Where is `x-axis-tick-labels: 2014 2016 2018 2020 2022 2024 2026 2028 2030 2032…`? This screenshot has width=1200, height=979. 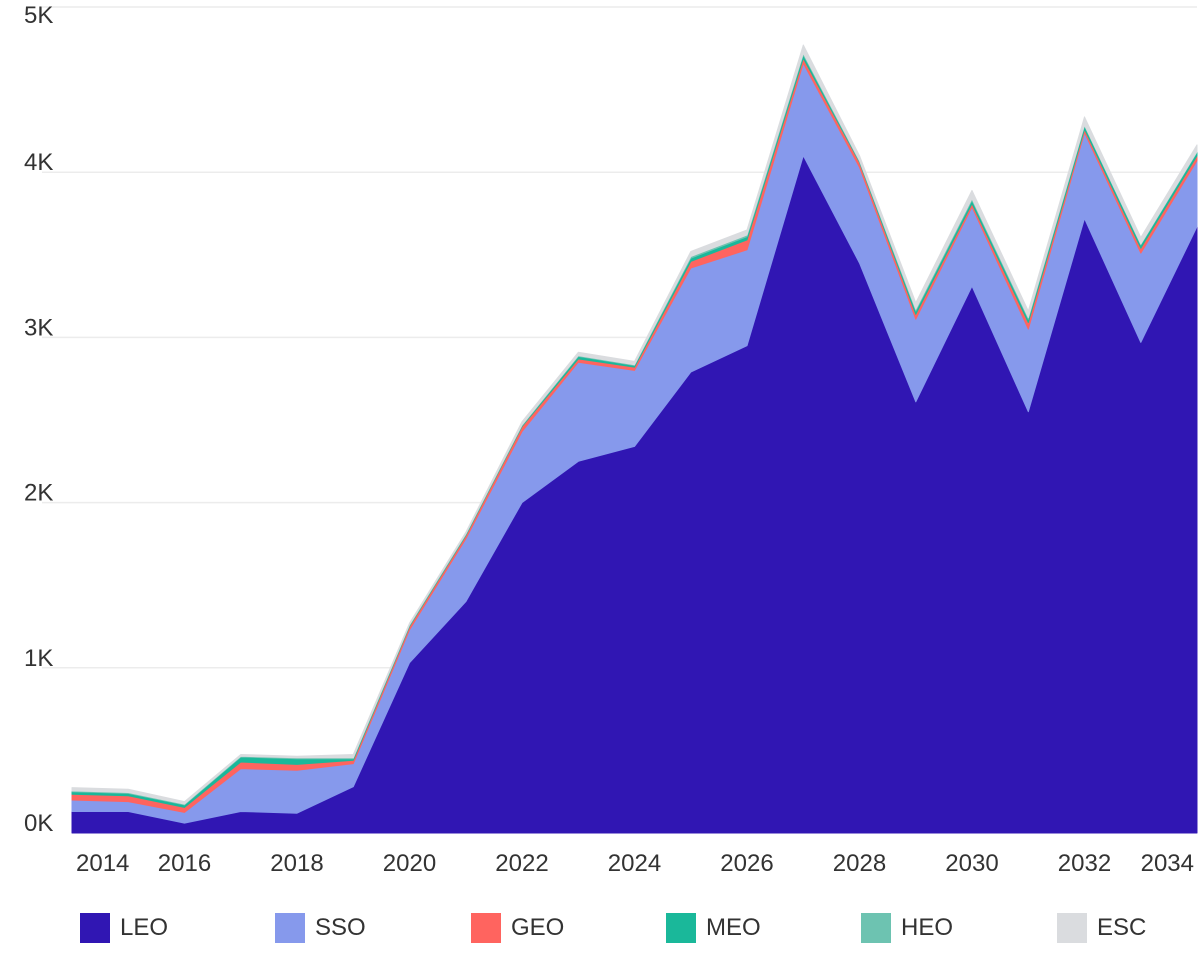 x-axis-tick-labels: 2014 2016 2018 2020 2022 2024 2026 2028 2030 2032… is located at coordinates (635, 863).